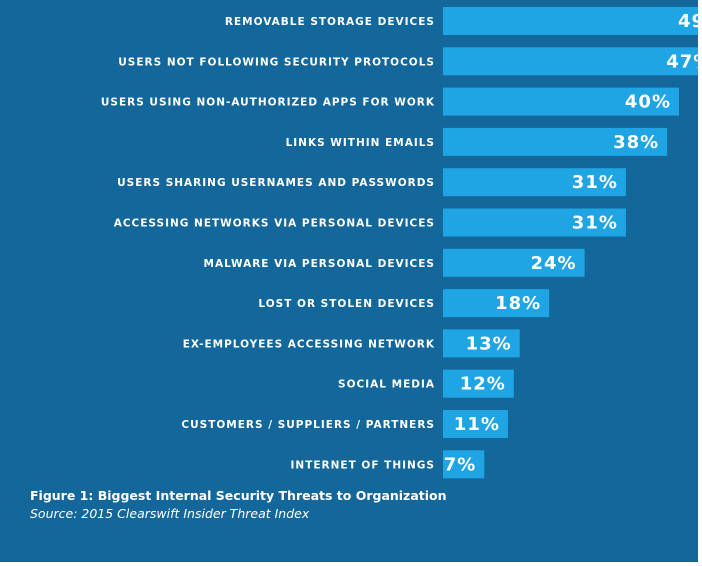  I want to click on value-label: 11%, so click(477, 424).